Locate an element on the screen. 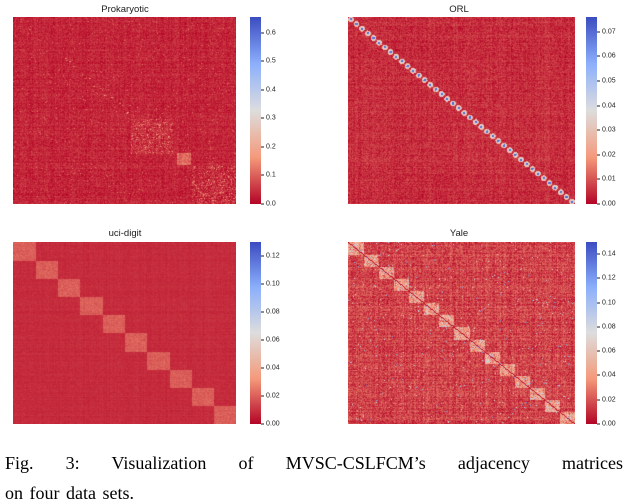 Image resolution: width=628 pixels, height=503 pixels. heatmap-prokaryotic is located at coordinates (124, 110).